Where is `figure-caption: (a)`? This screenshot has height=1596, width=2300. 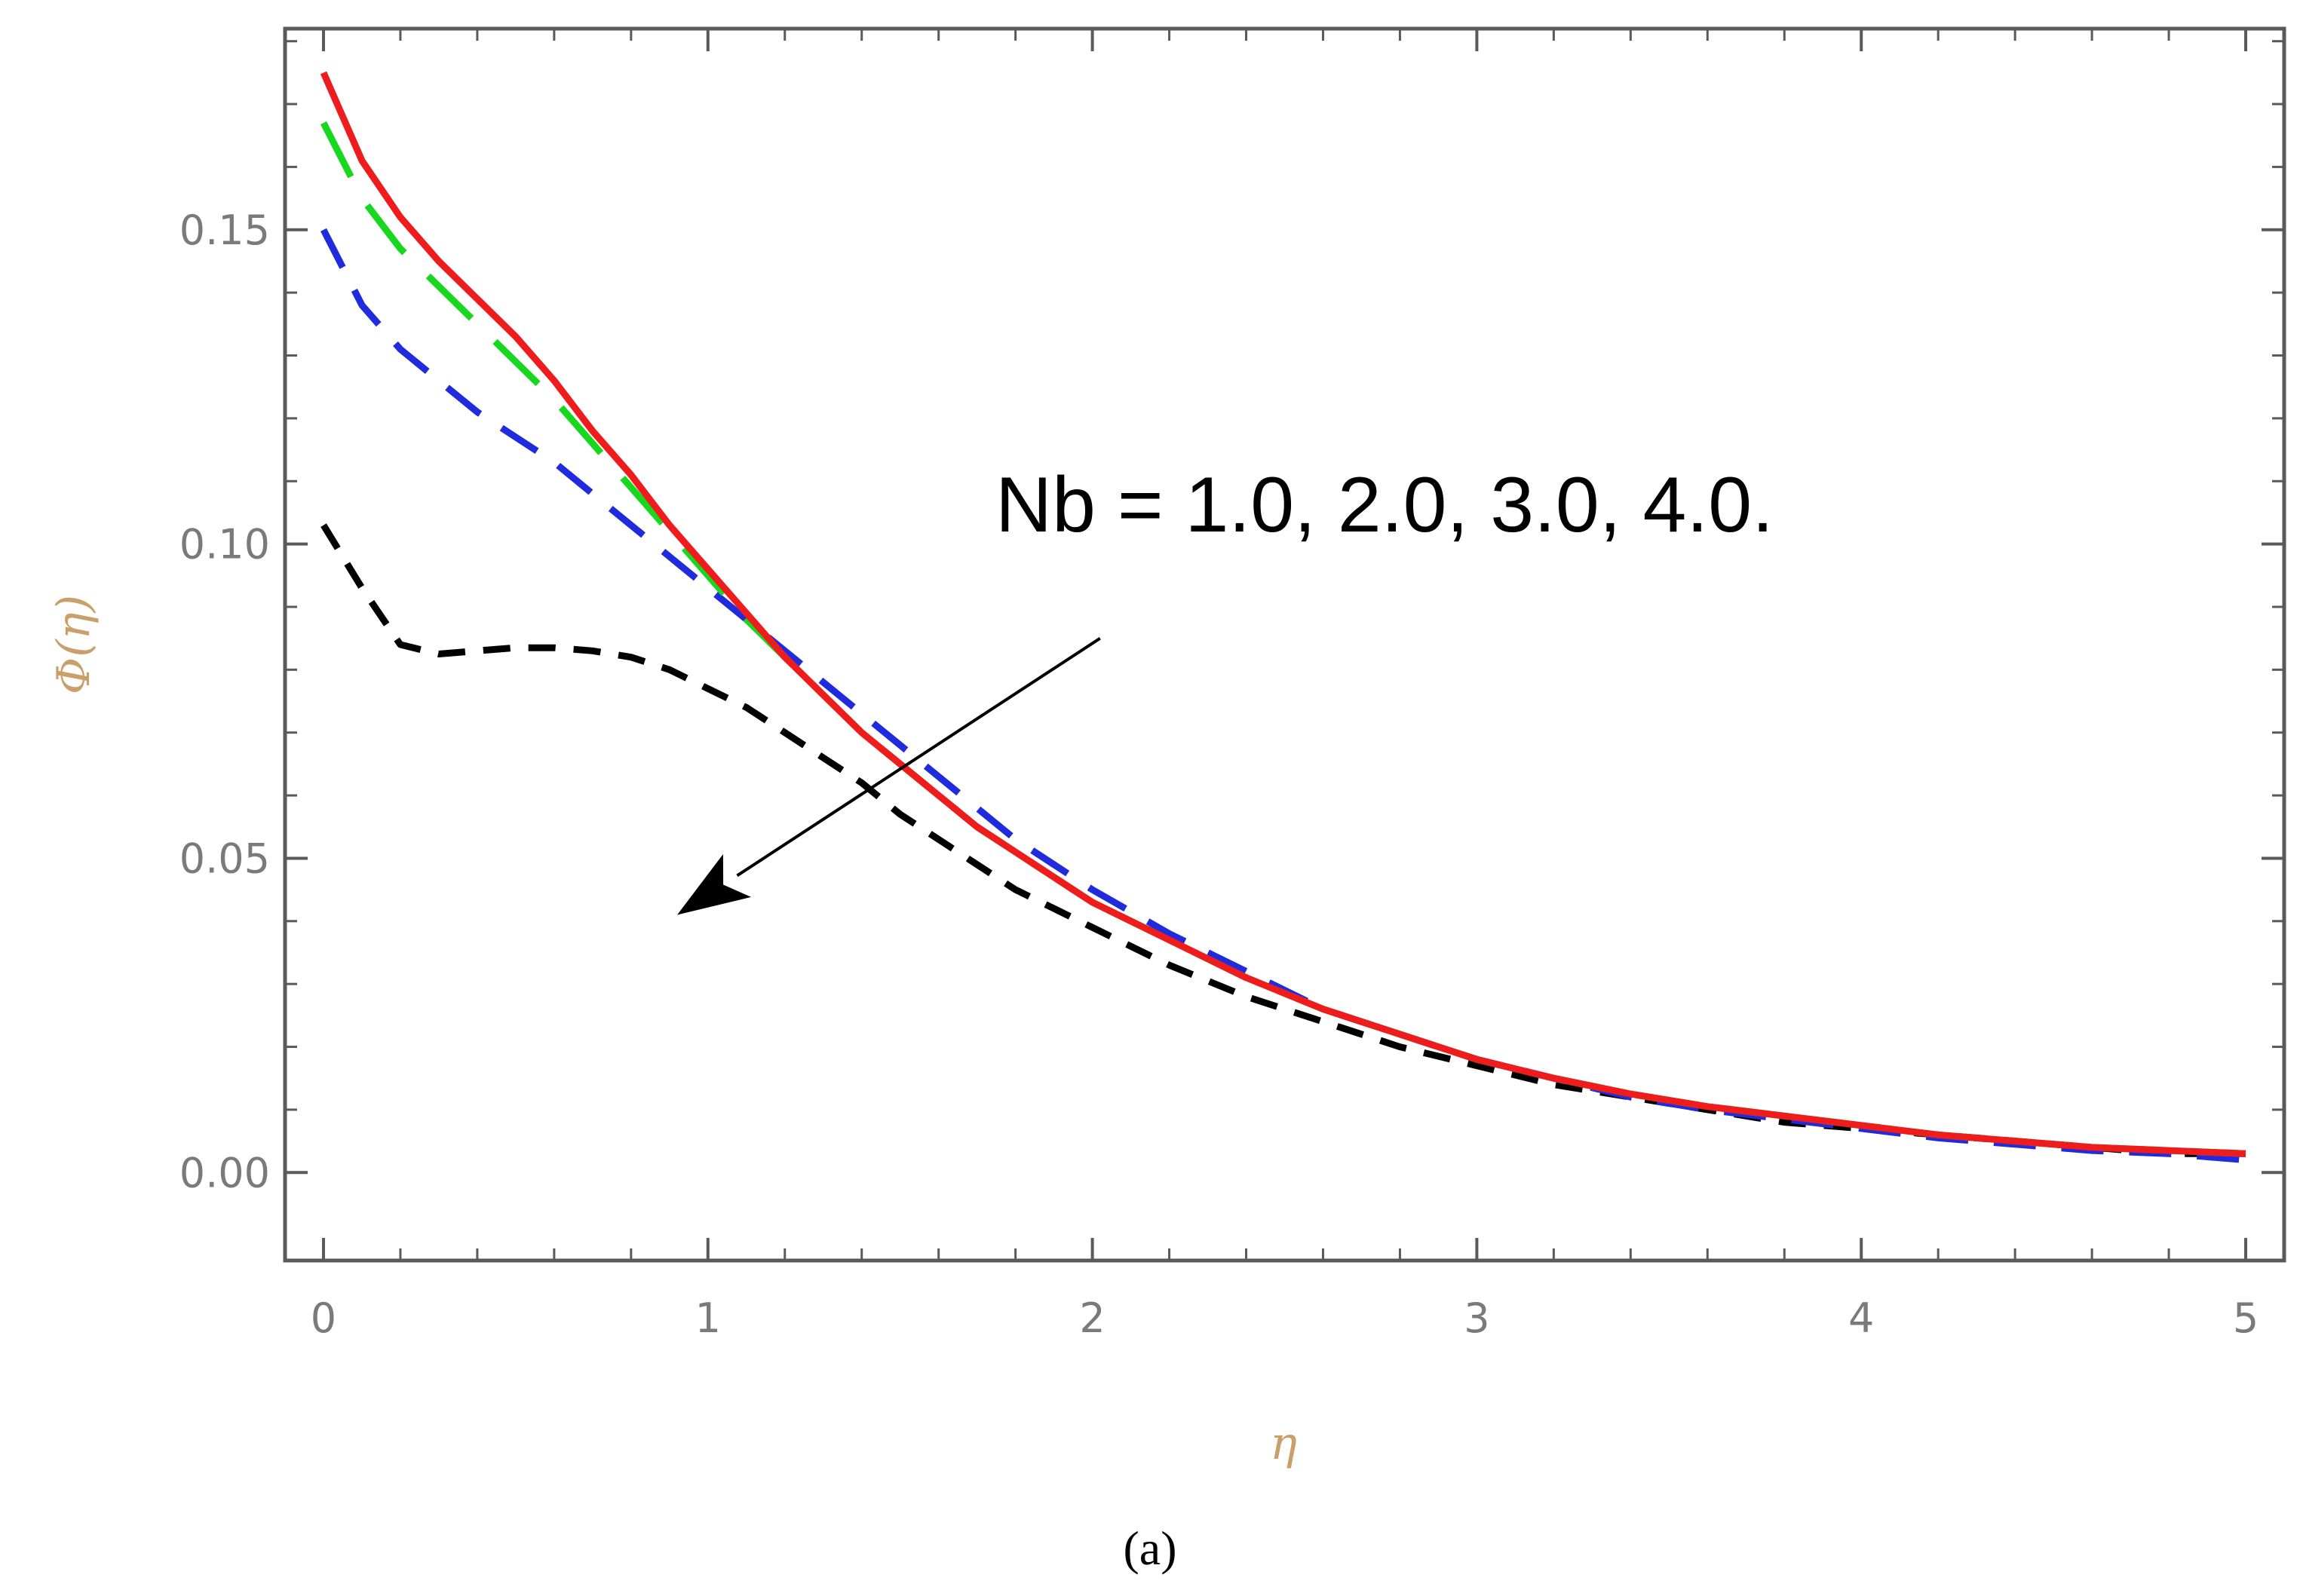
figure-caption: (a) is located at coordinates (1149, 1548).